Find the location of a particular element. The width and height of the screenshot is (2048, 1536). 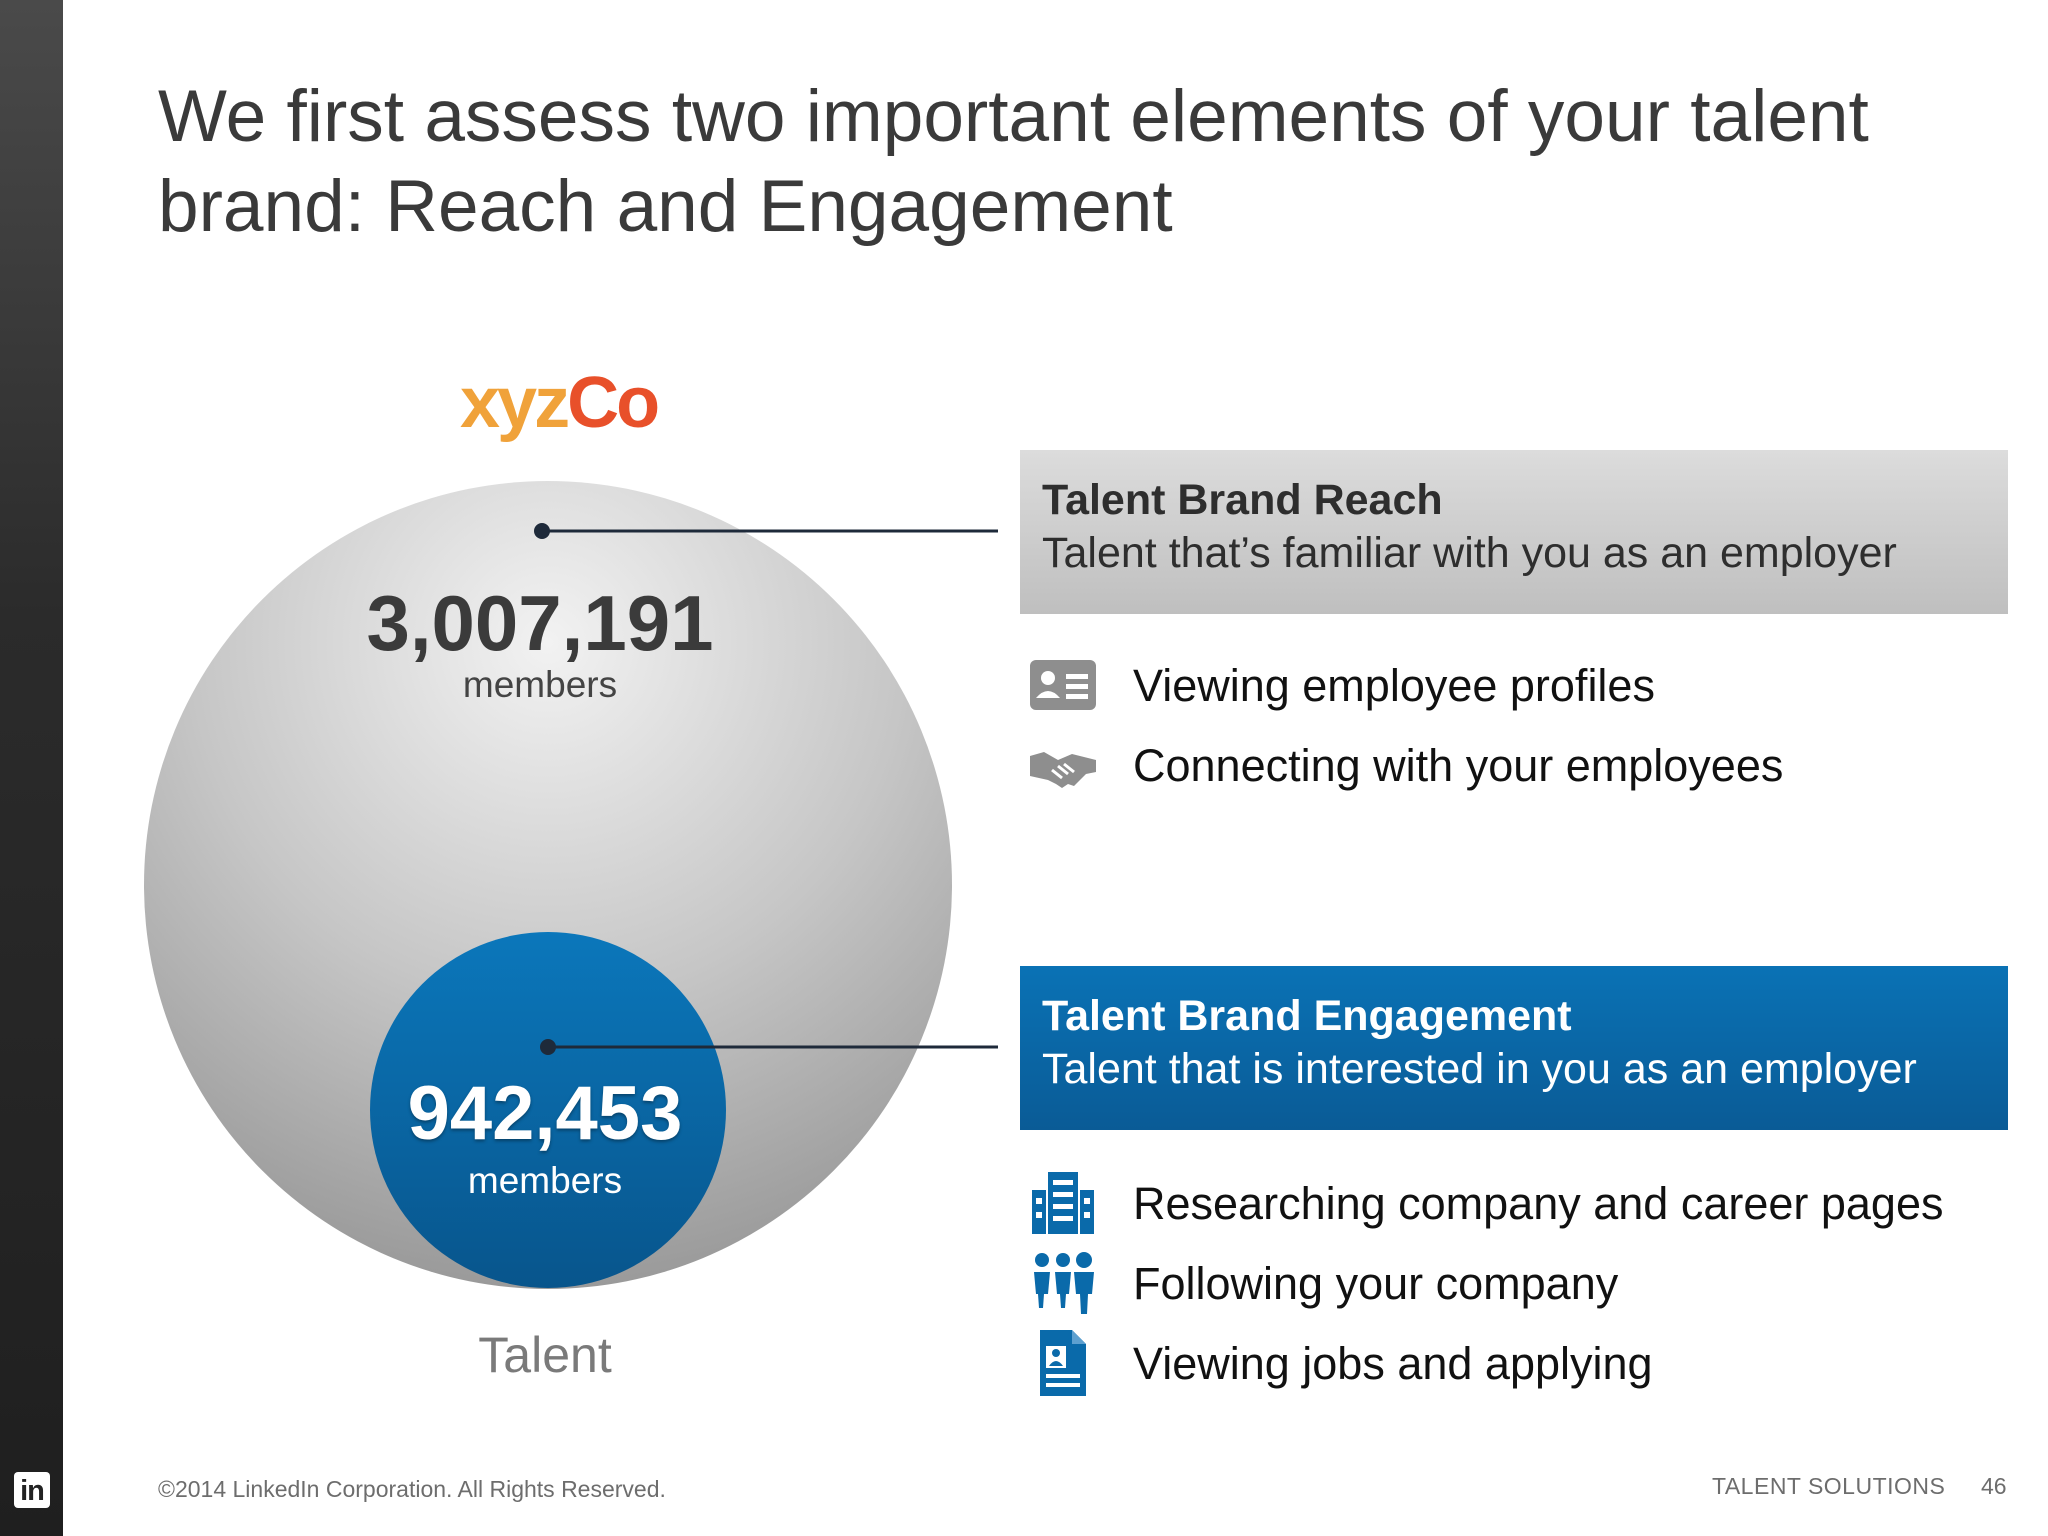

handshake-icon is located at coordinates (1063, 770).